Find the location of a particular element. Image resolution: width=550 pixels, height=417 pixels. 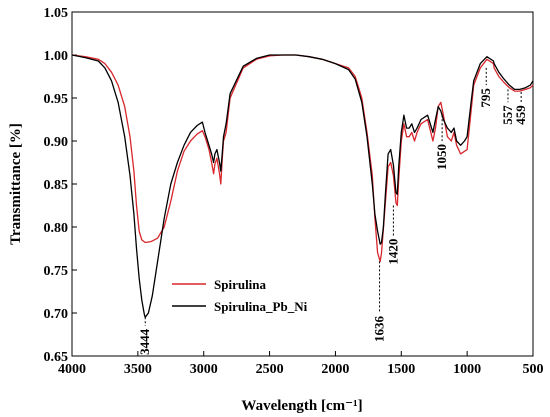

y-tick-label: 0.95 is located at coordinates (56, 99).